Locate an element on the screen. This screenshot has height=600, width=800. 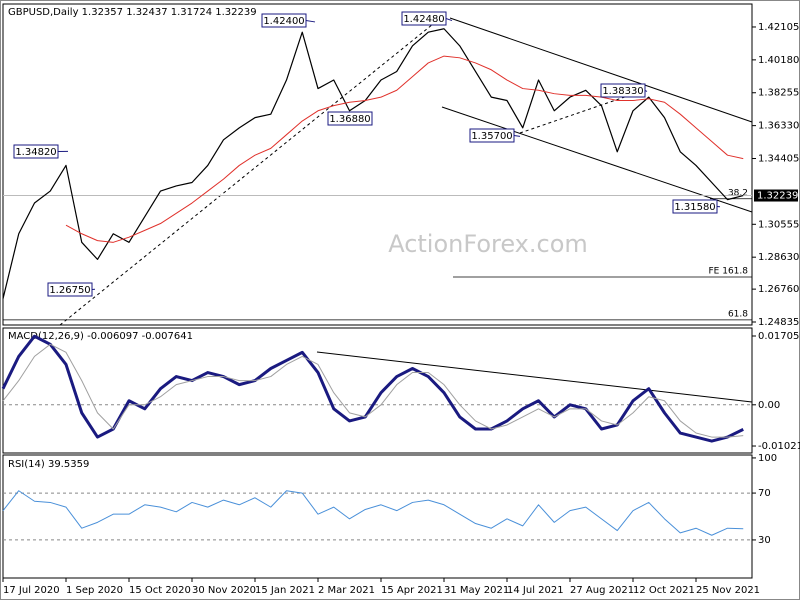
current-price-label: 1.32239 is located at coordinates (777, 196).